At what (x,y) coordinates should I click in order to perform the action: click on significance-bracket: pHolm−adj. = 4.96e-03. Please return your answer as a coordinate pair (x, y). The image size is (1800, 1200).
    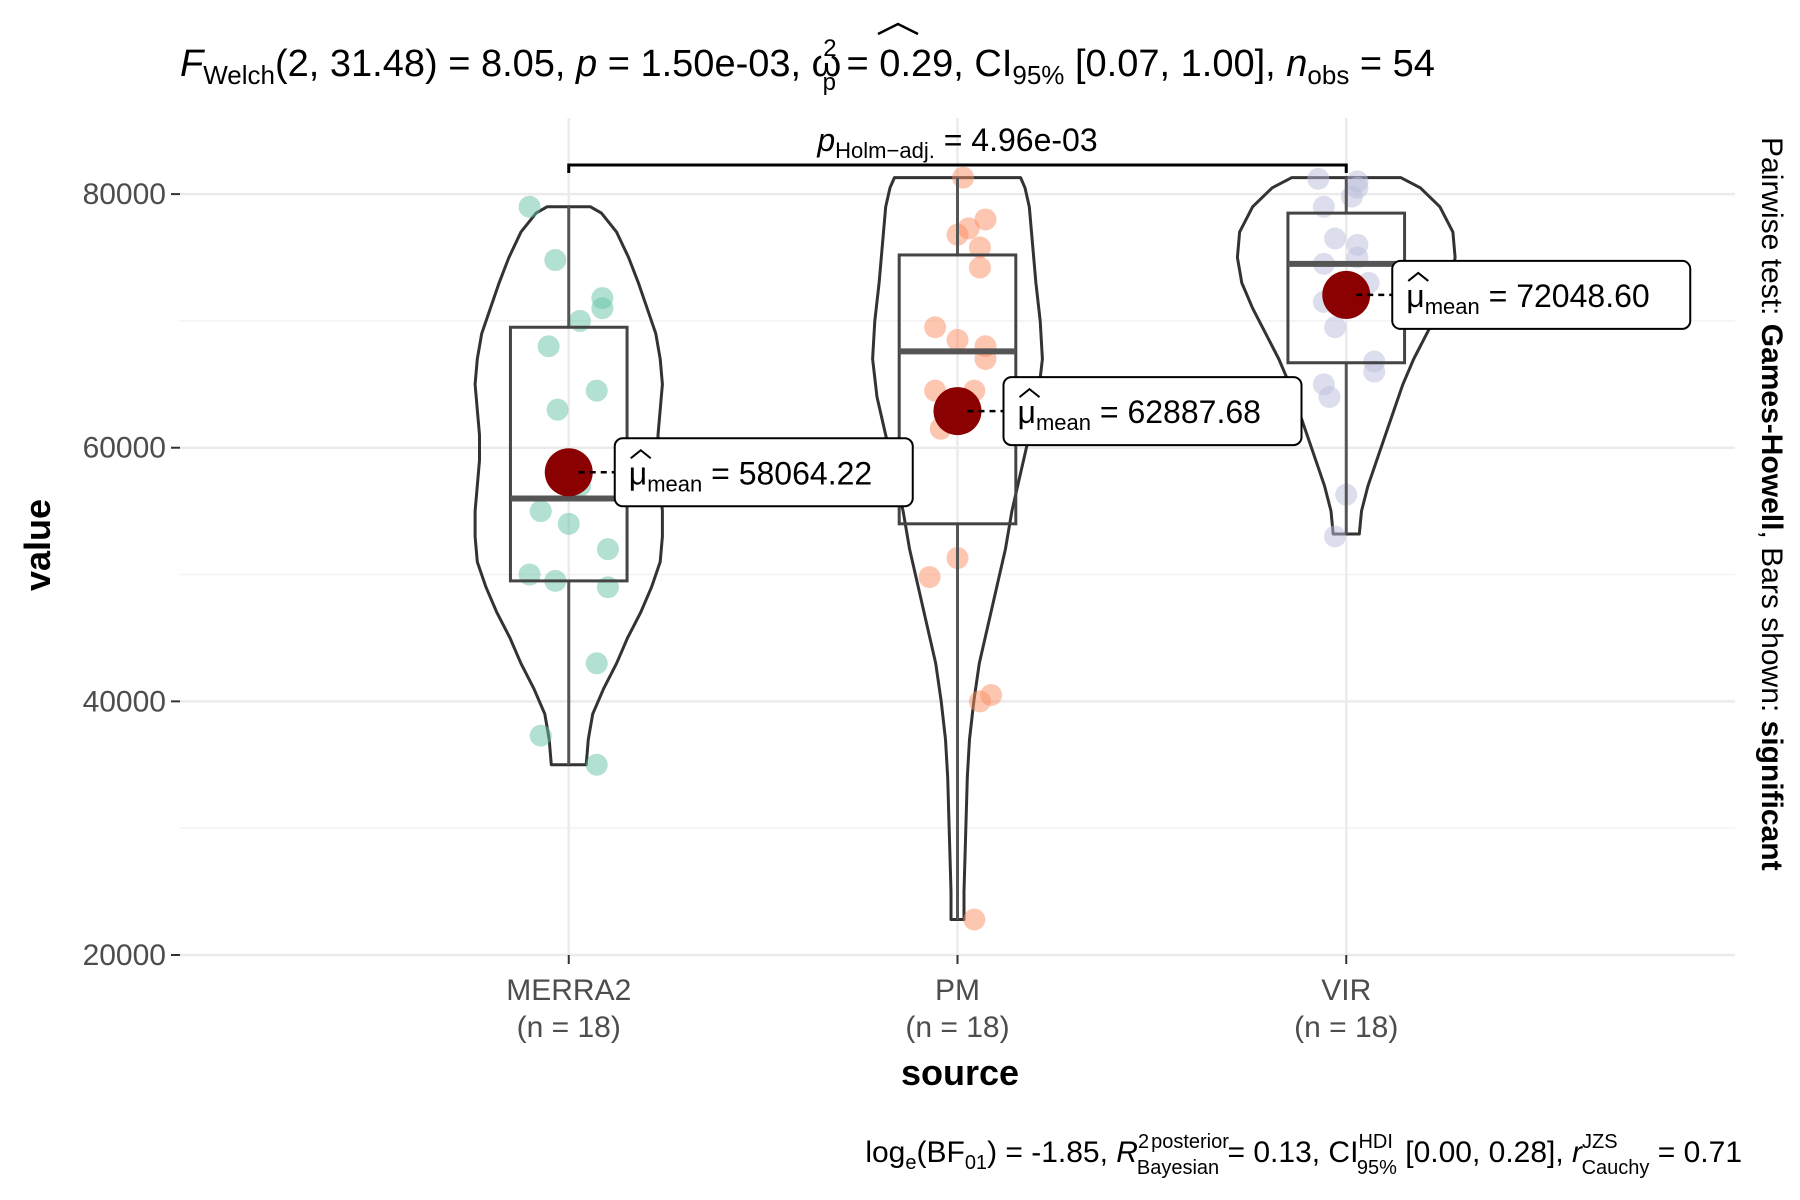
    Looking at the image, I should click on (957, 147).